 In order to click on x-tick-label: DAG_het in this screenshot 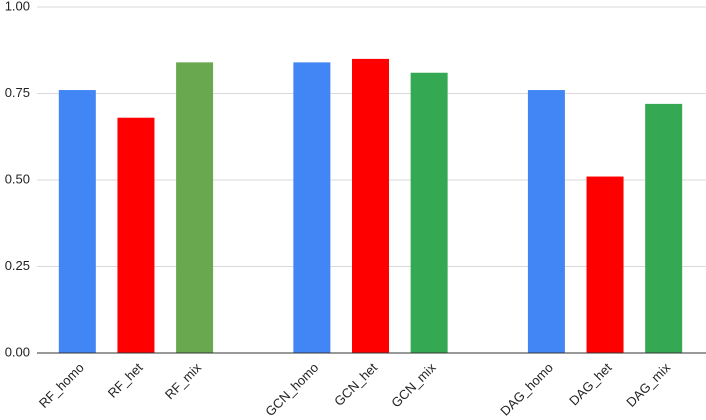, I will do `click(590, 384)`.